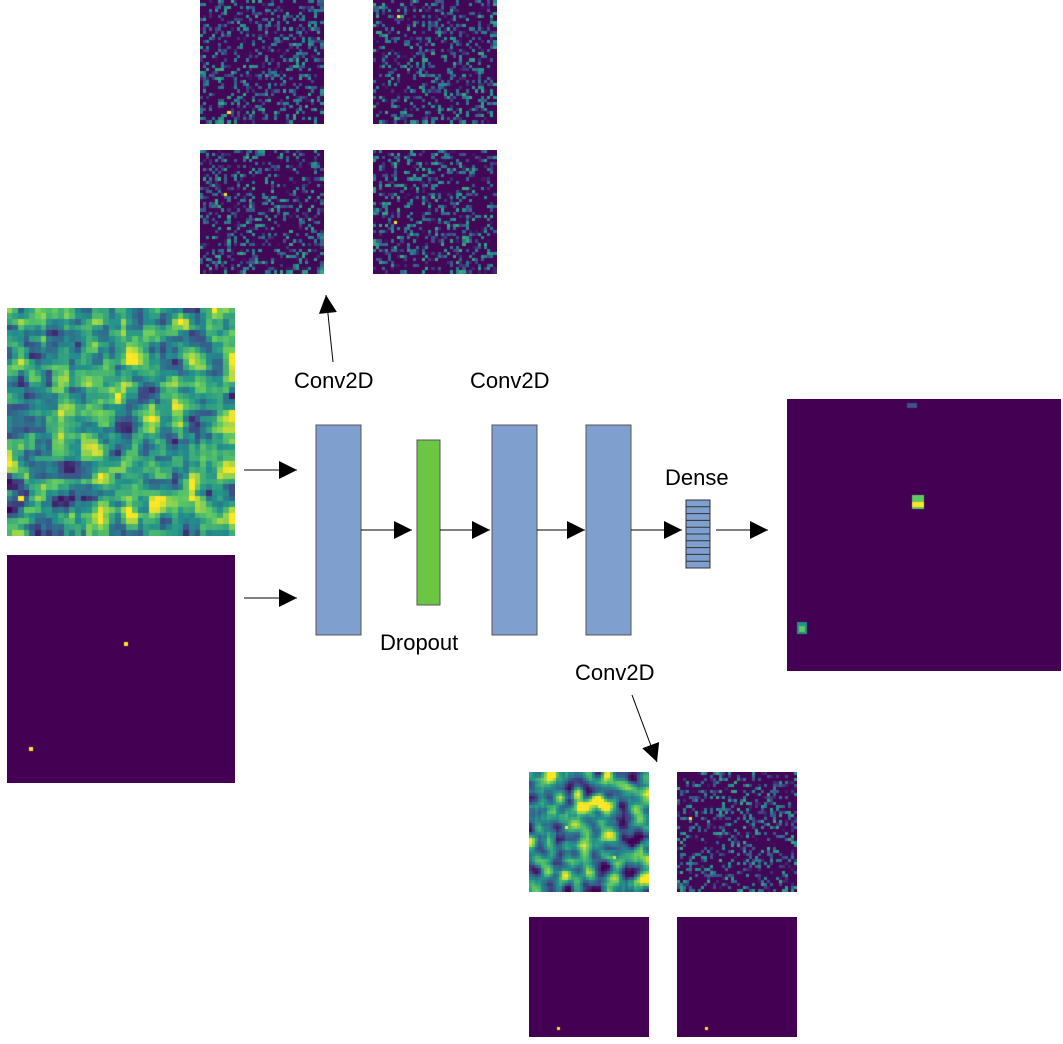  What do you see at coordinates (121, 669) in the screenshot?
I see `input-points-map` at bounding box center [121, 669].